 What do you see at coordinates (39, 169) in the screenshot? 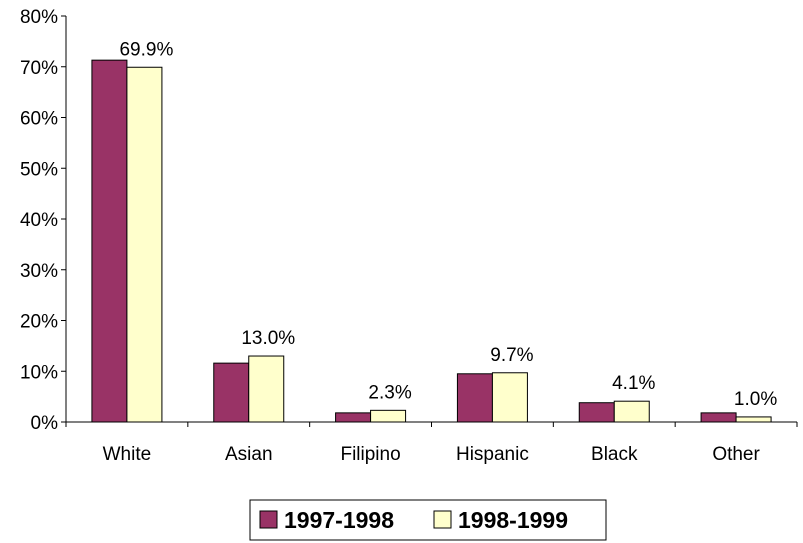
I see `y-tick-label: 50%` at bounding box center [39, 169].